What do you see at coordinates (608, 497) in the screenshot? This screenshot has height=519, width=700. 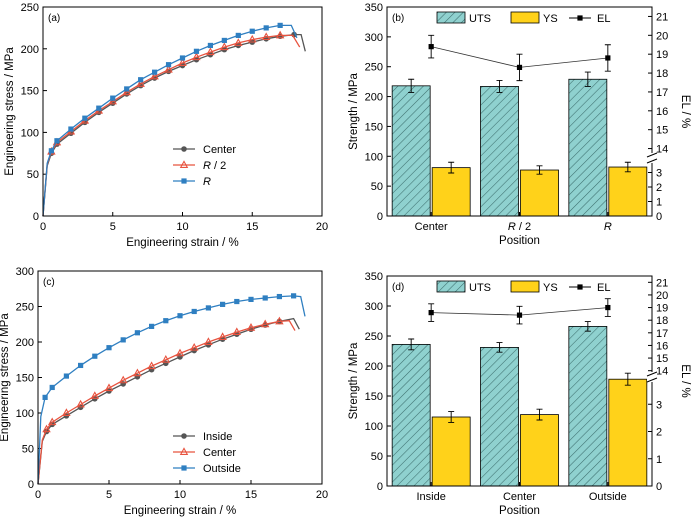 I see `x-tick-label: Outside` at bounding box center [608, 497].